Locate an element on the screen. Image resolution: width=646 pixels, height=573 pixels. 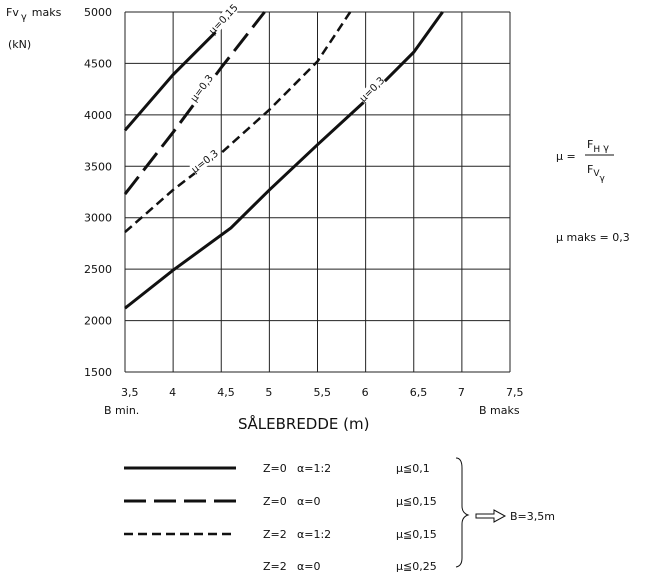
series-label-s4: μ=0,3 is located at coordinates (372, 89).